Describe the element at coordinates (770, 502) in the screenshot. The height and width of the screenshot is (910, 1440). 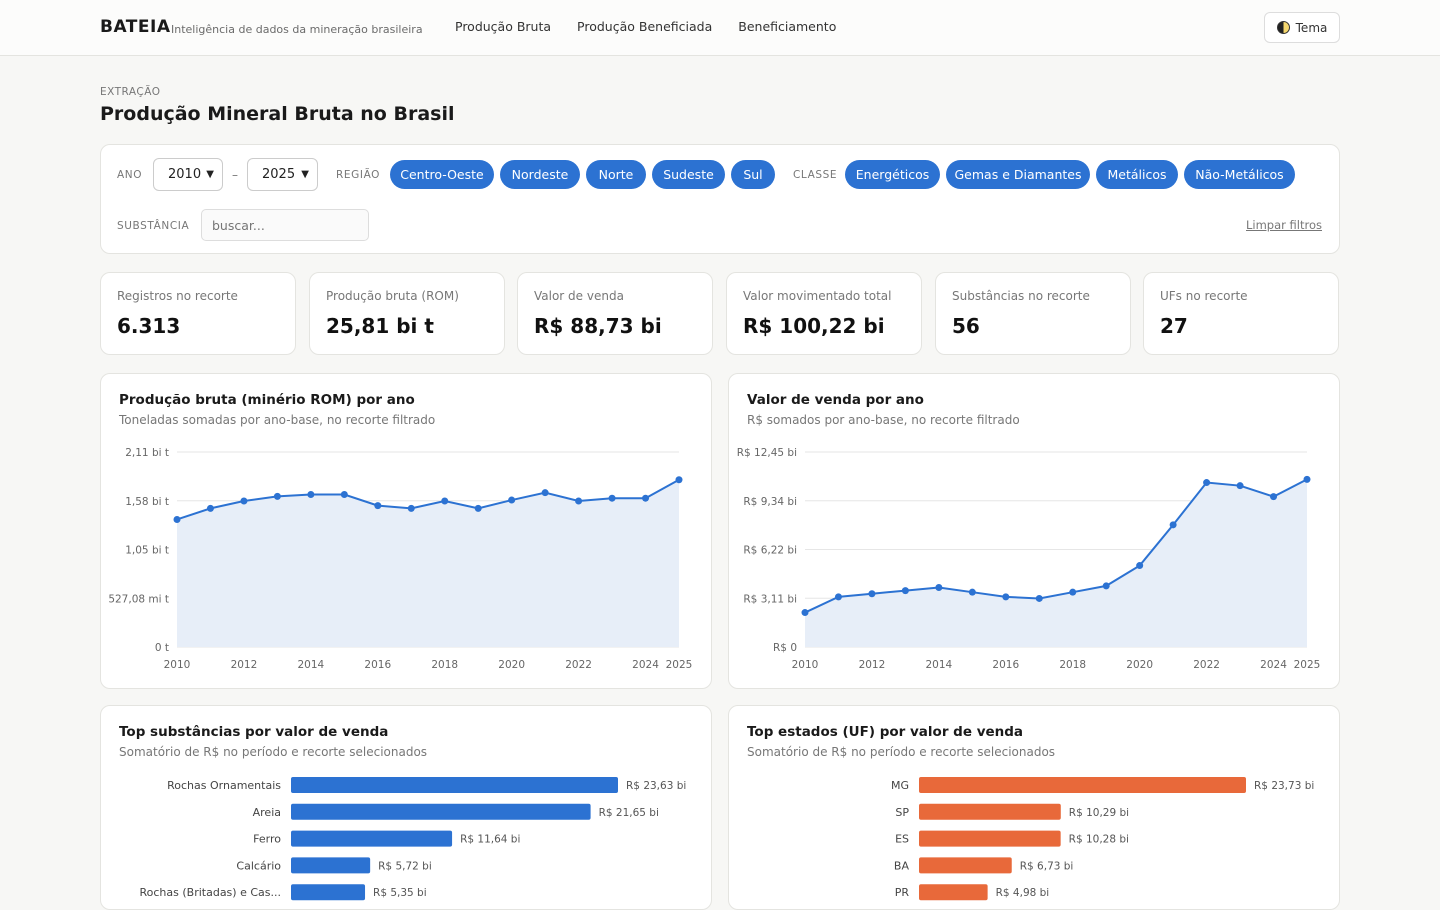
I see `y-tick-label: R$ 9,34 bi` at that location.